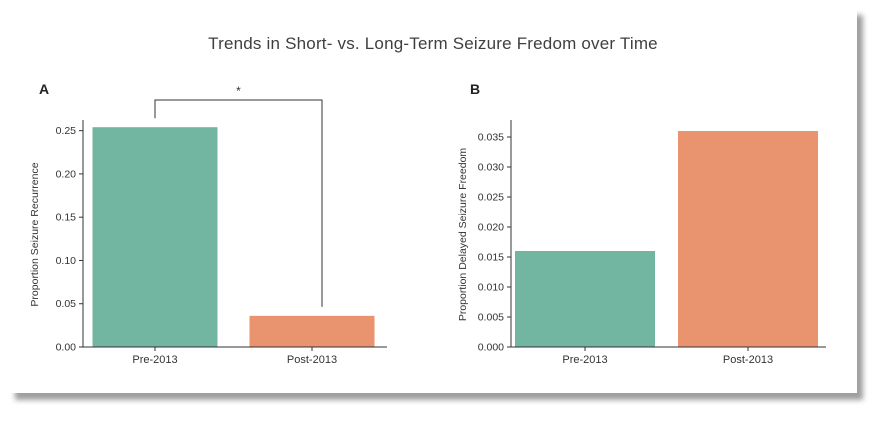  I want to click on significance-bracket, so click(238, 203).